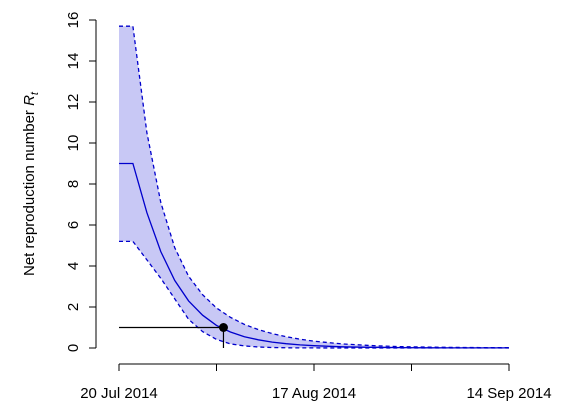  Describe the element at coordinates (119, 393) in the screenshot. I see `x-tick-label: 20 Jul 2014` at that location.